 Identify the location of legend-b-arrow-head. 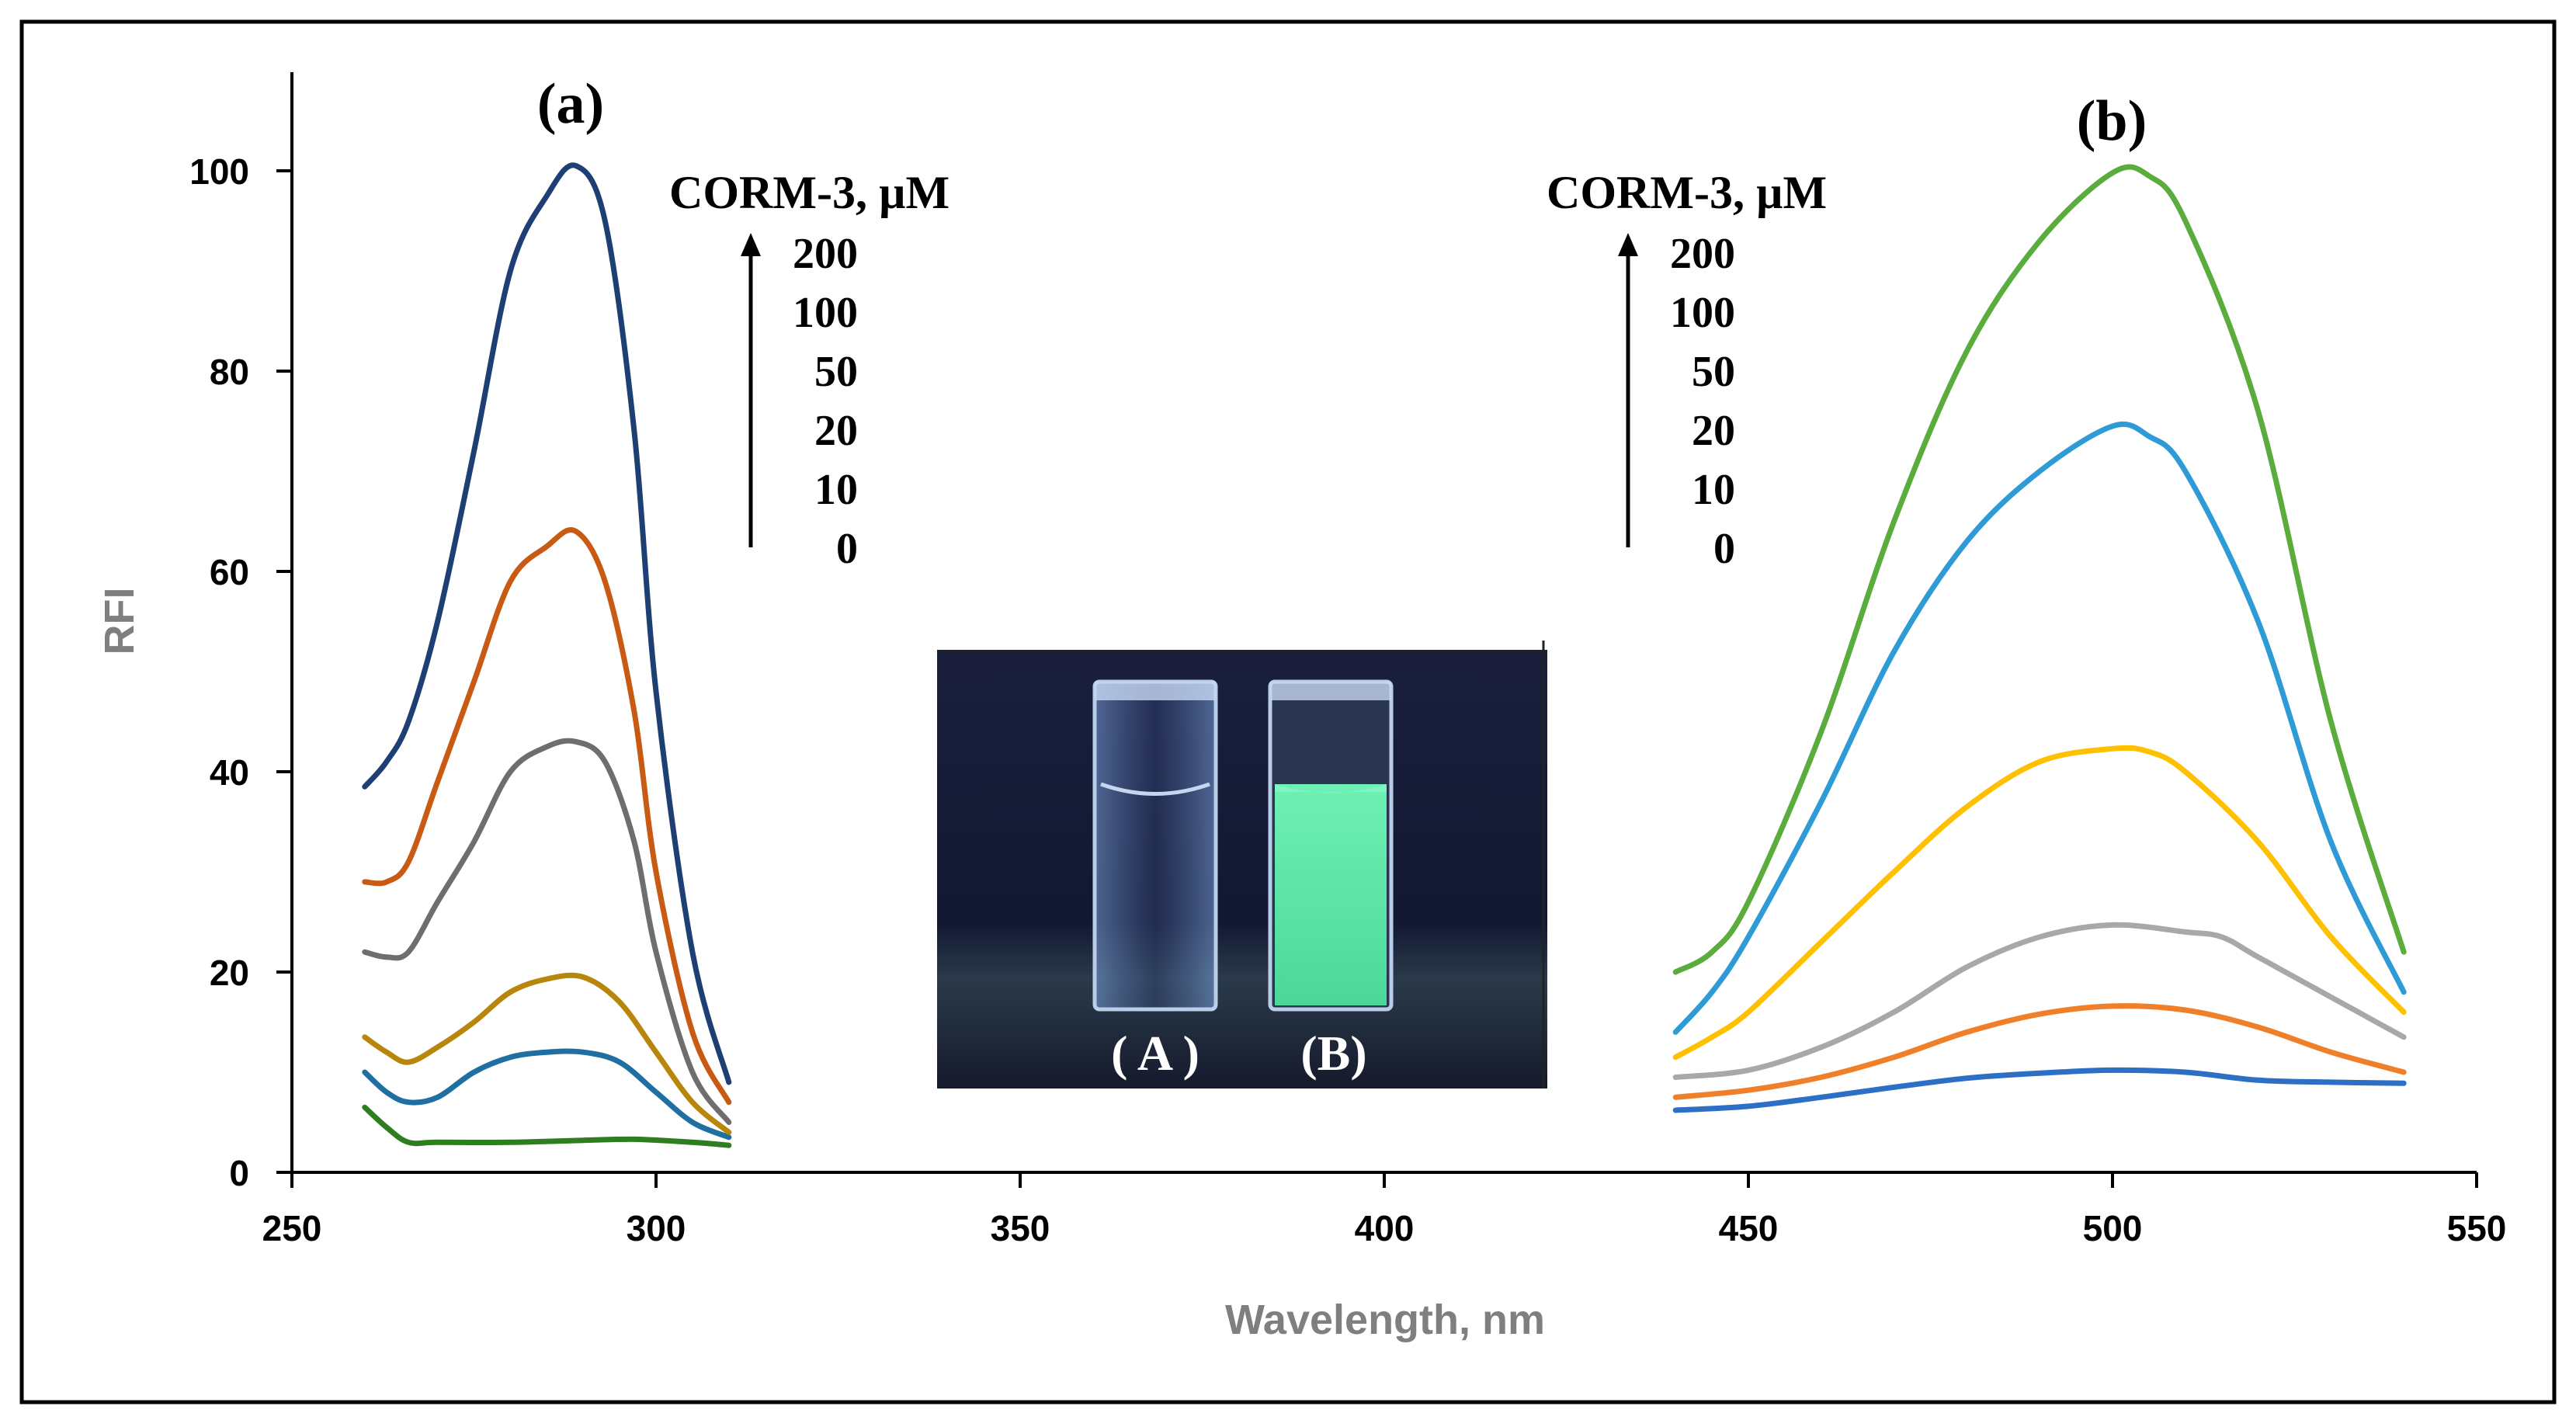
(1628, 244).